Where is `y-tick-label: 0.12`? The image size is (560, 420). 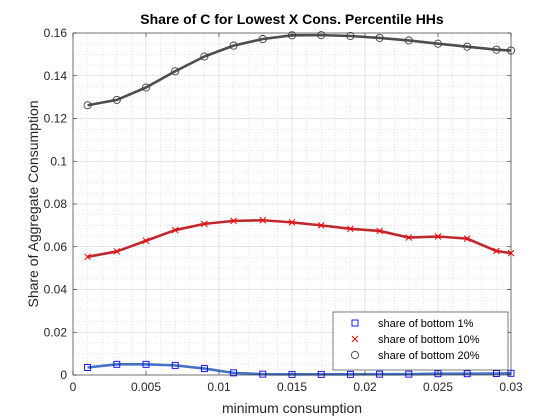 y-tick-label: 0.12 is located at coordinates (56, 119).